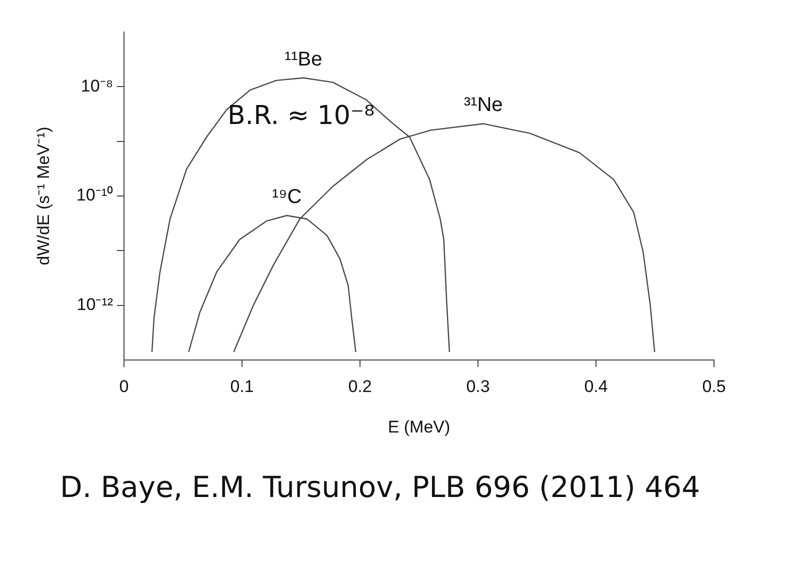  I want to click on x-tick-label: 0.3, so click(478, 386).